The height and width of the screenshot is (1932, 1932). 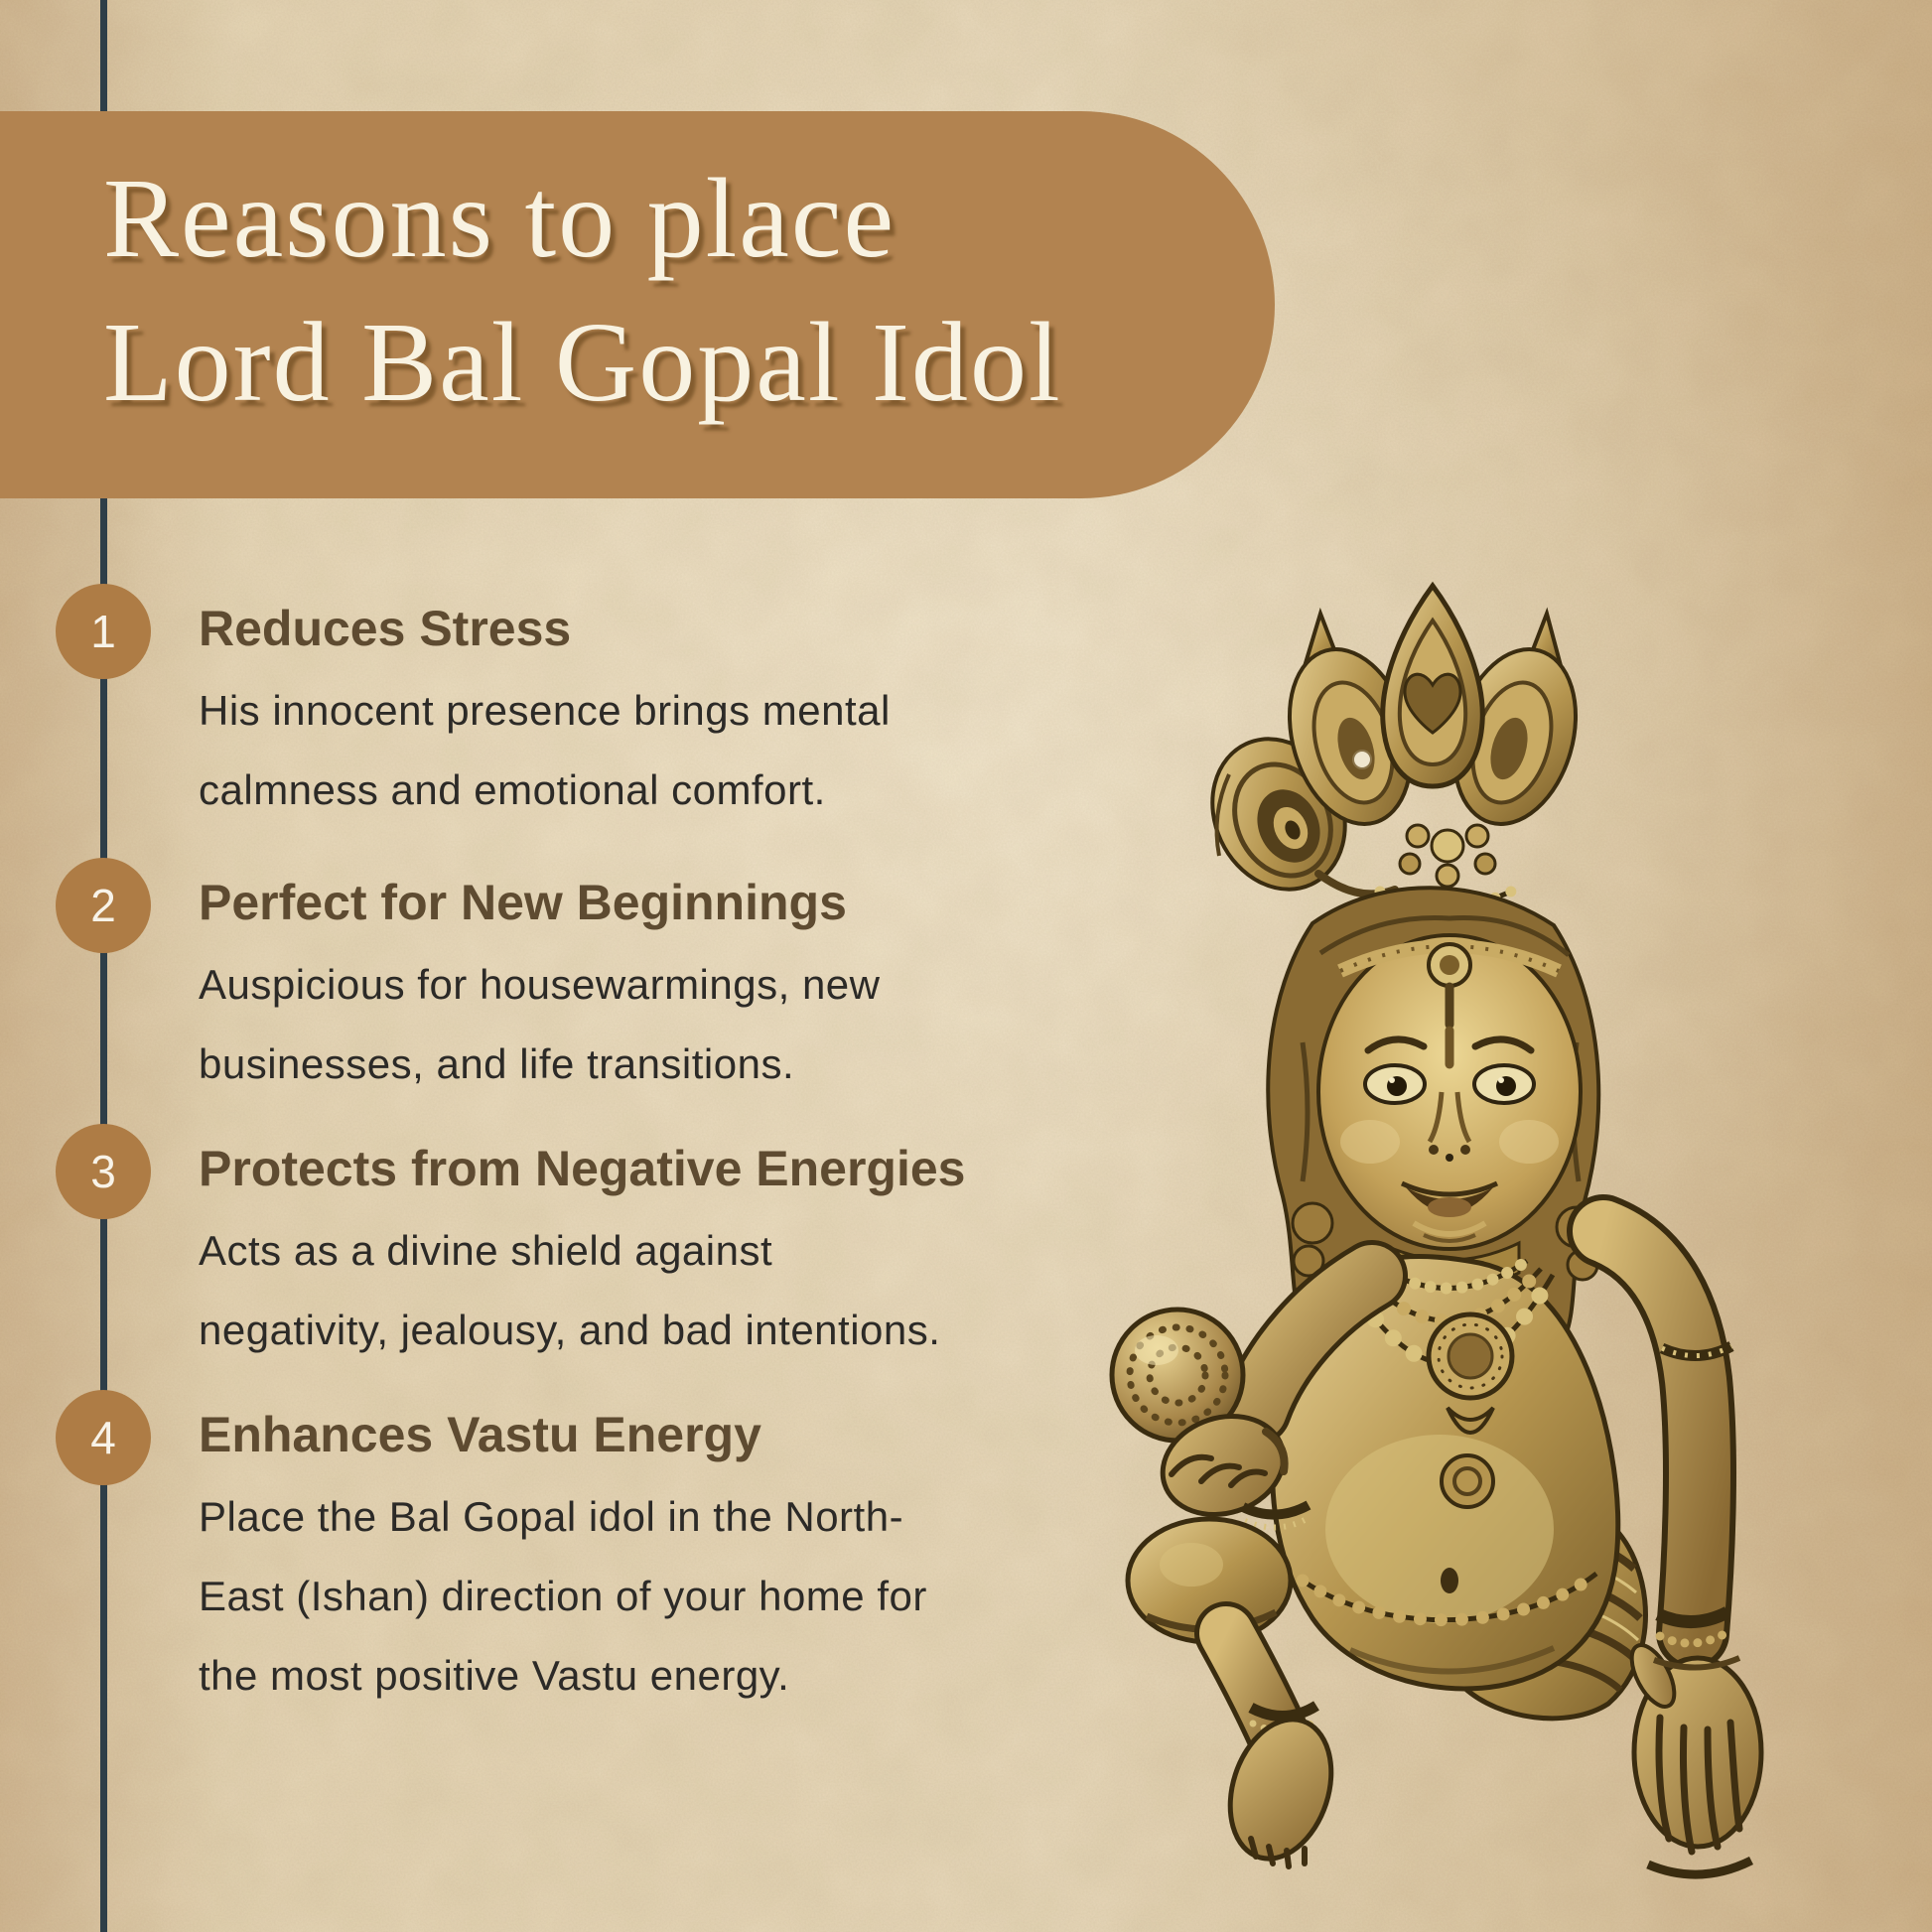 I want to click on step-number-badge-4: 4, so click(x=103, y=1438).